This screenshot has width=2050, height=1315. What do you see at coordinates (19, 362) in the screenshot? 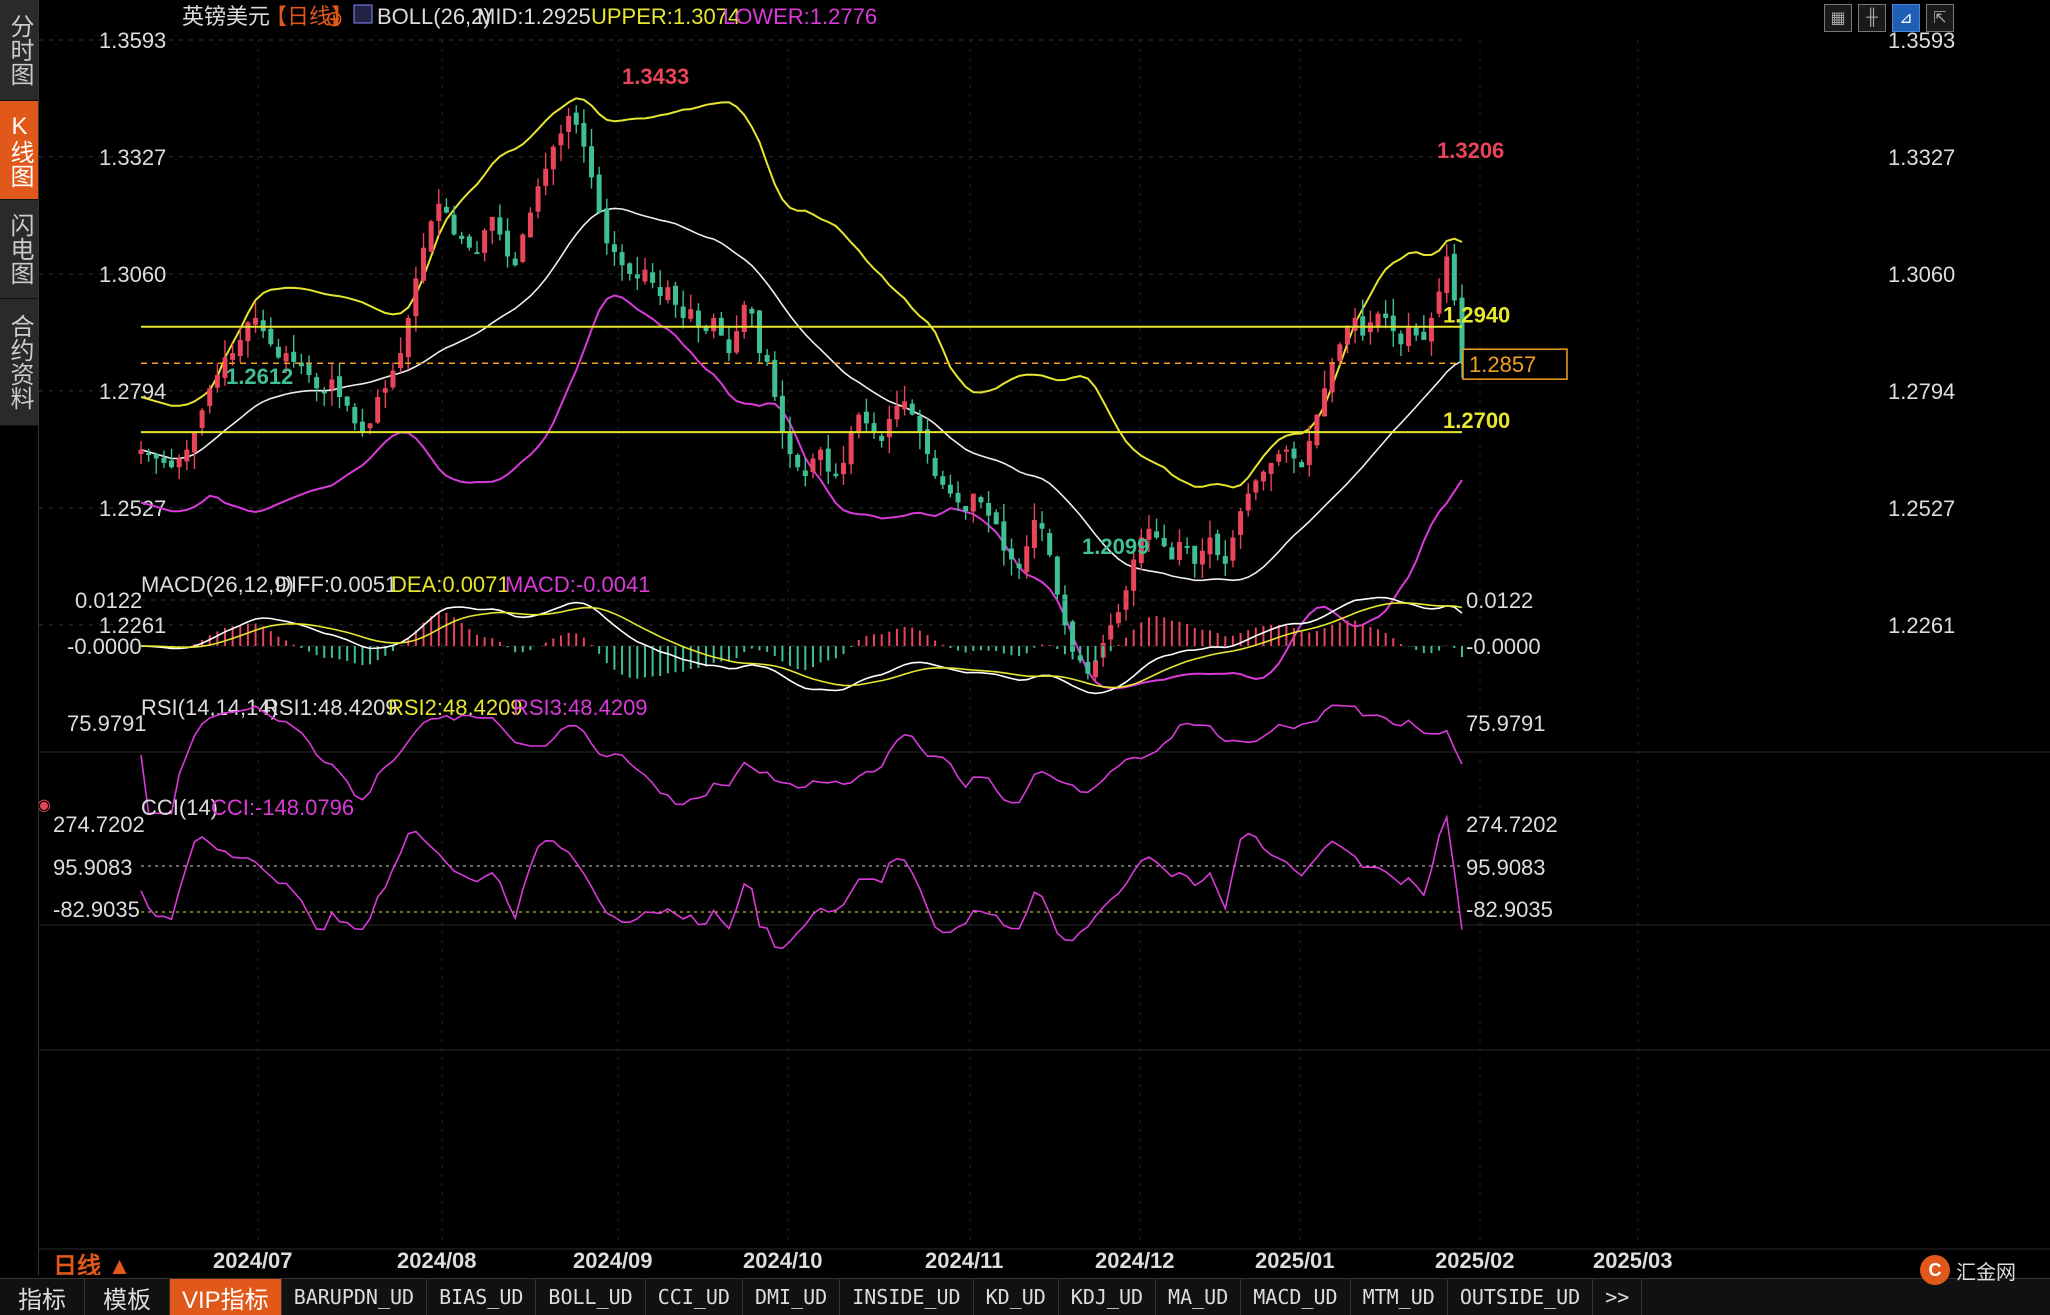
I see `side-tab-contract: 合约资料` at bounding box center [19, 362].